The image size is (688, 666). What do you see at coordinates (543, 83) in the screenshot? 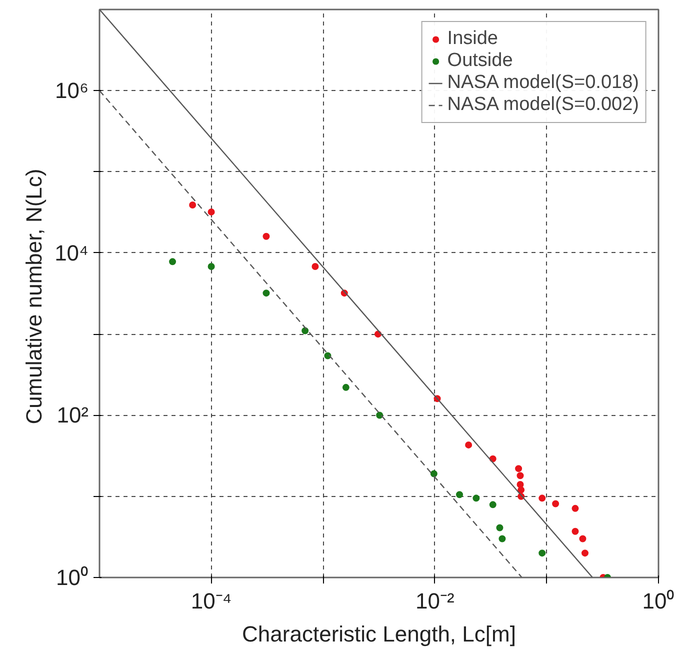
I see `legend-label: NASA model(S=0.018)` at bounding box center [543, 83].